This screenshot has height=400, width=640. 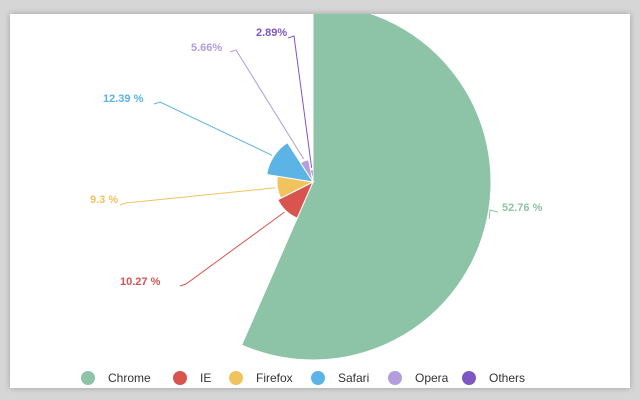 I want to click on legend-item-firefox: Firefox, so click(x=261, y=378).